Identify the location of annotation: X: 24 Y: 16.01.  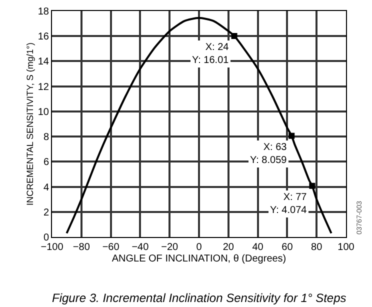
(211, 54).